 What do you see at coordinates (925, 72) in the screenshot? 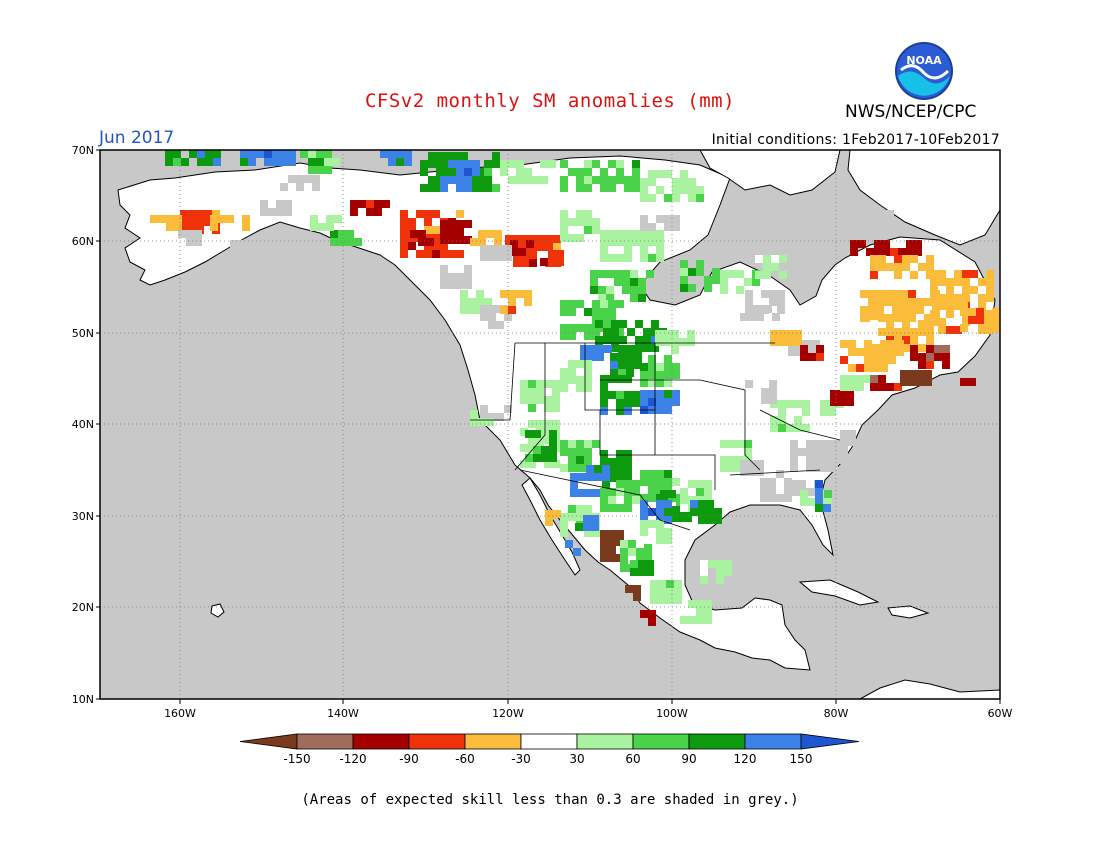
I see `logo-wave-line` at bounding box center [925, 72].